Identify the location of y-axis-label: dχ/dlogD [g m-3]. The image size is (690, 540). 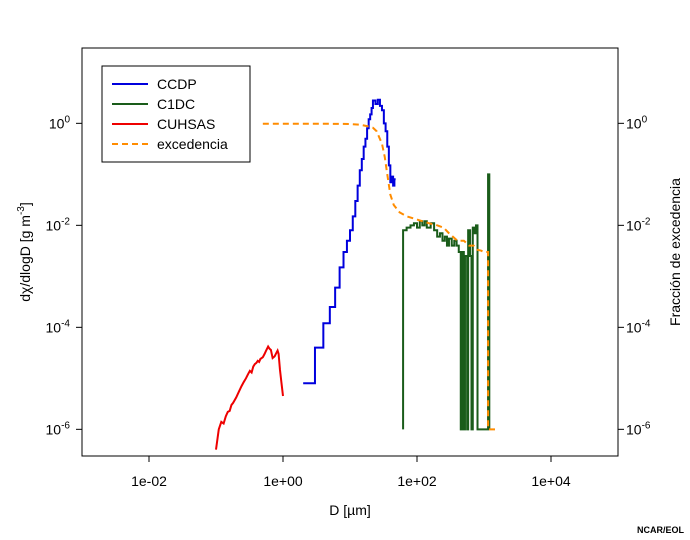
(24, 252).